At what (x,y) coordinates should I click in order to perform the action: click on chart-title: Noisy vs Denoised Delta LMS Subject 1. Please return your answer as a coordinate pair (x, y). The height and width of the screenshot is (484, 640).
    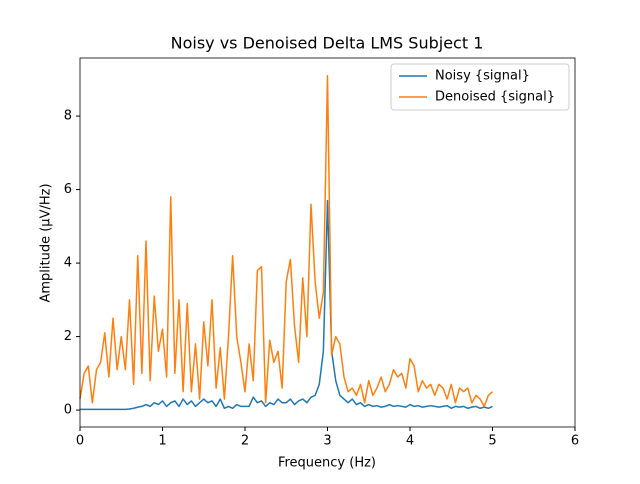
    Looking at the image, I should click on (327, 43).